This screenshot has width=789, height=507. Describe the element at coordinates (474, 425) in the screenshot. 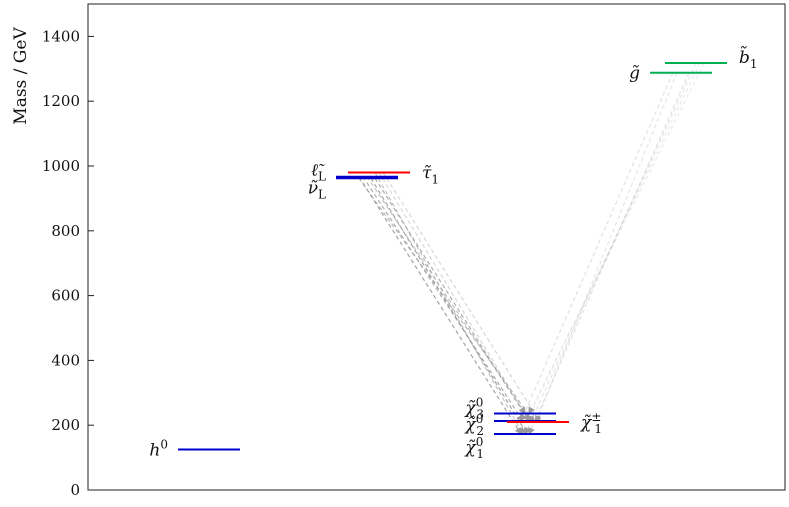

I see `level-label-chi20: χ̃0 2` at that location.